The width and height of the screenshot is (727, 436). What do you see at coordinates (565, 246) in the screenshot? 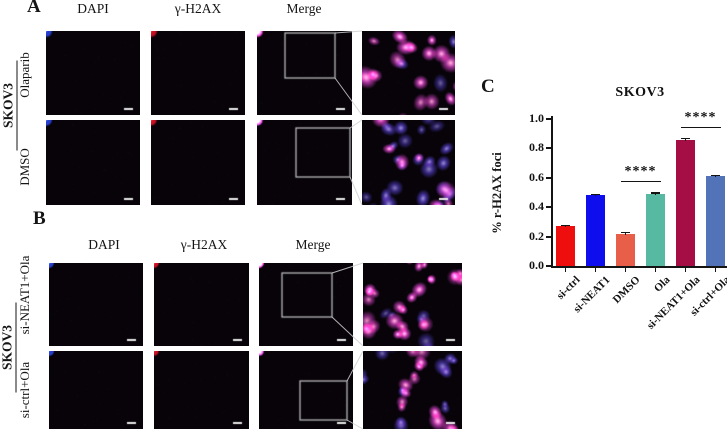
I see `bar-si-ctrl` at bounding box center [565, 246].